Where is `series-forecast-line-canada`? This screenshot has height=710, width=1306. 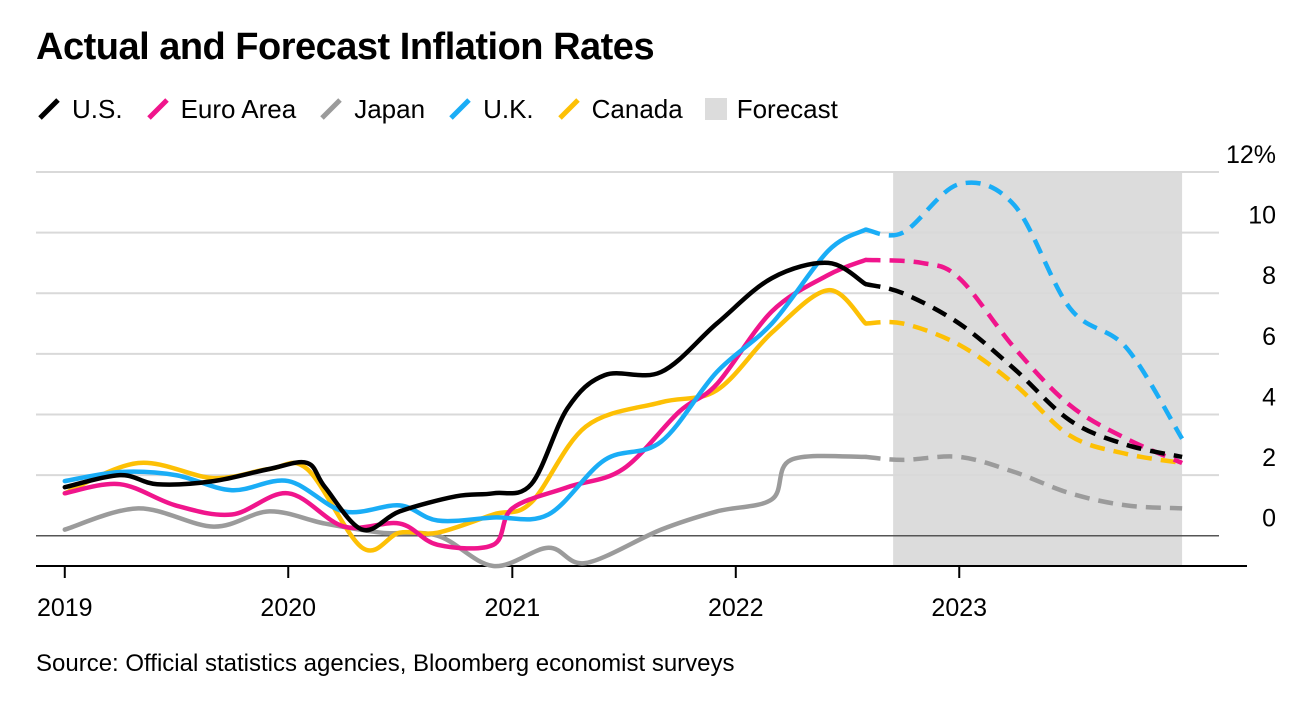 series-forecast-line-canada is located at coordinates (1024, 392).